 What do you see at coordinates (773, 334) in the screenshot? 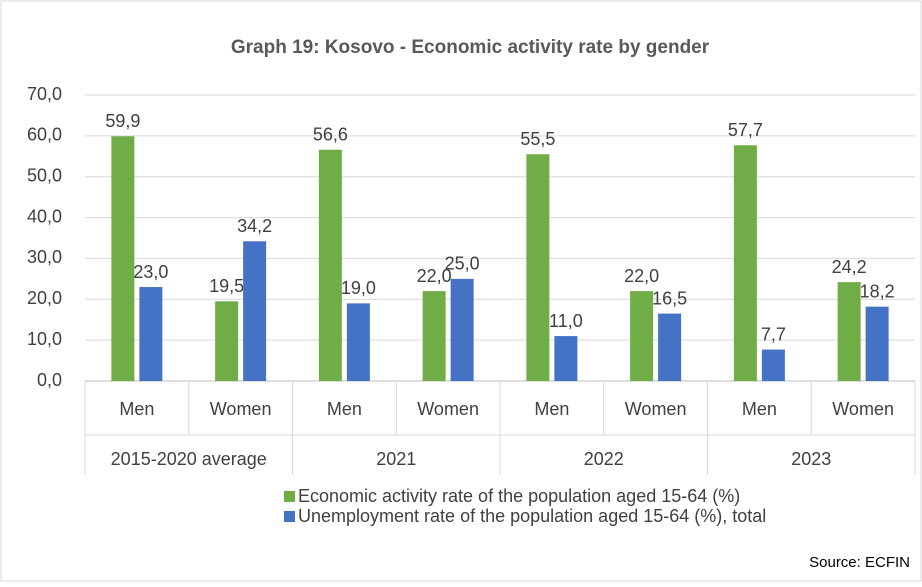
I see `data-label: 7,7` at bounding box center [773, 334].